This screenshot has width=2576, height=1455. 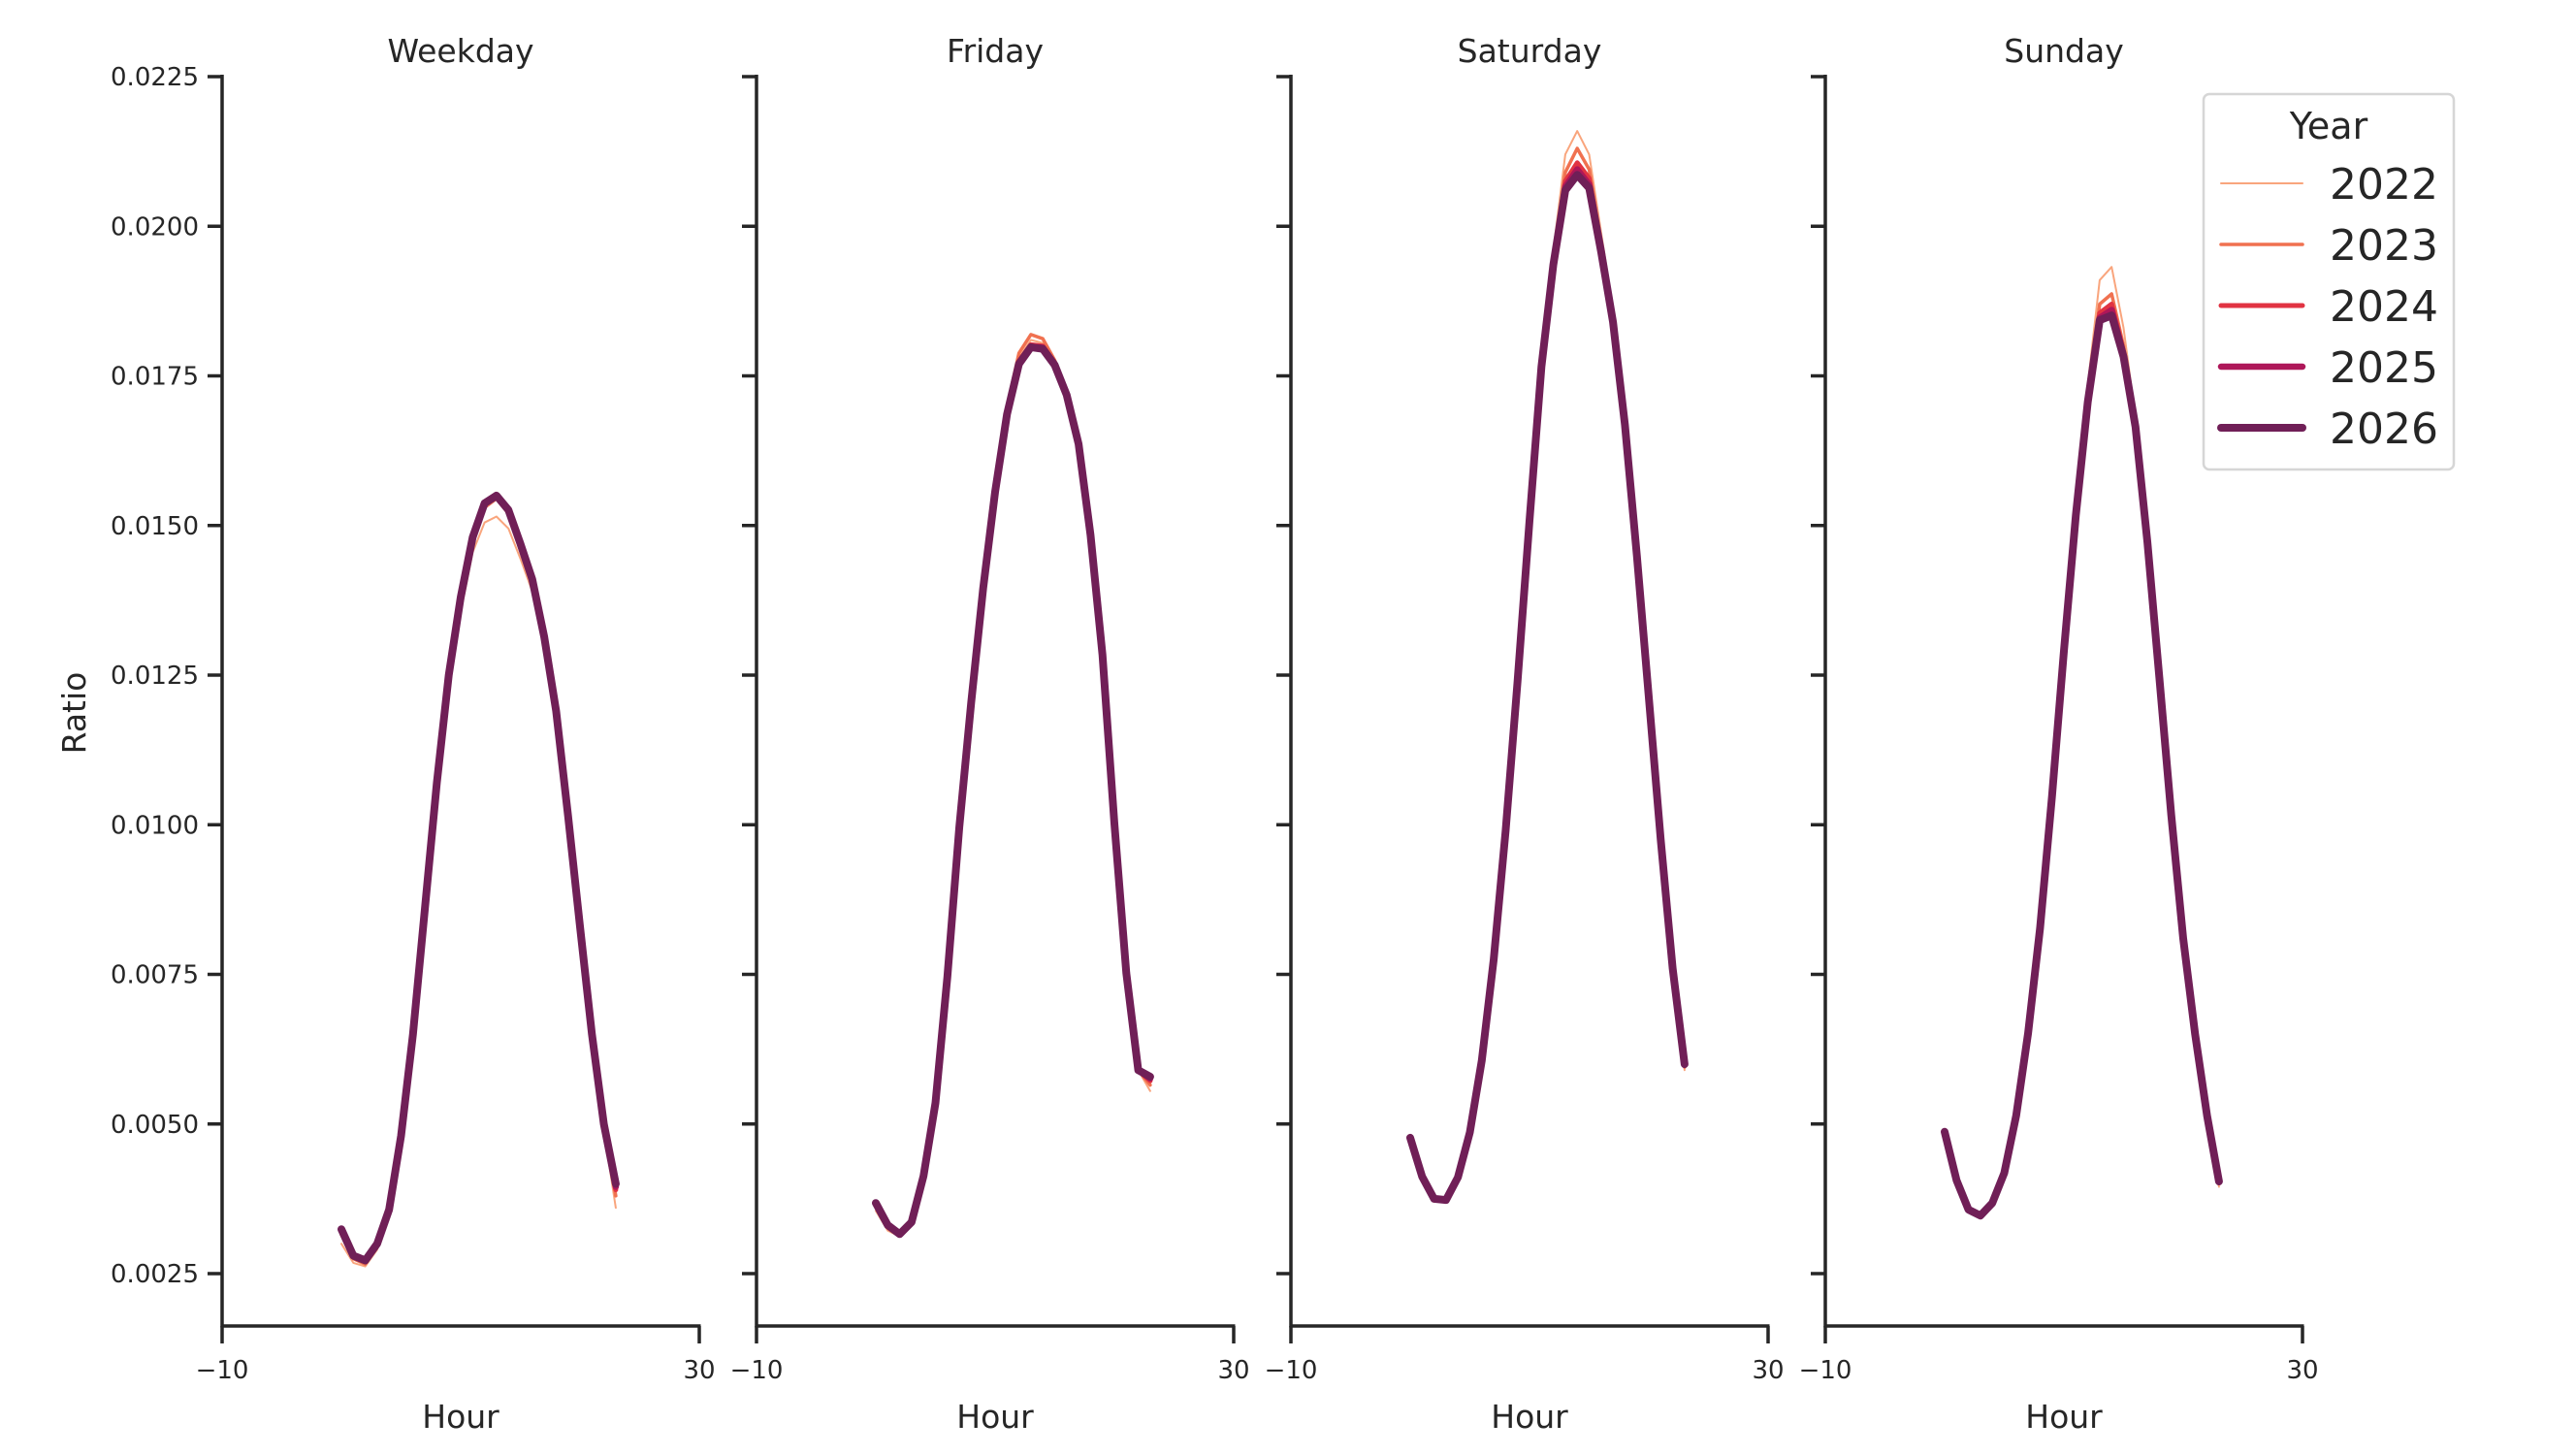 What do you see at coordinates (155, 1125) in the screenshot?
I see `y-tick-label: 0.0050` at bounding box center [155, 1125].